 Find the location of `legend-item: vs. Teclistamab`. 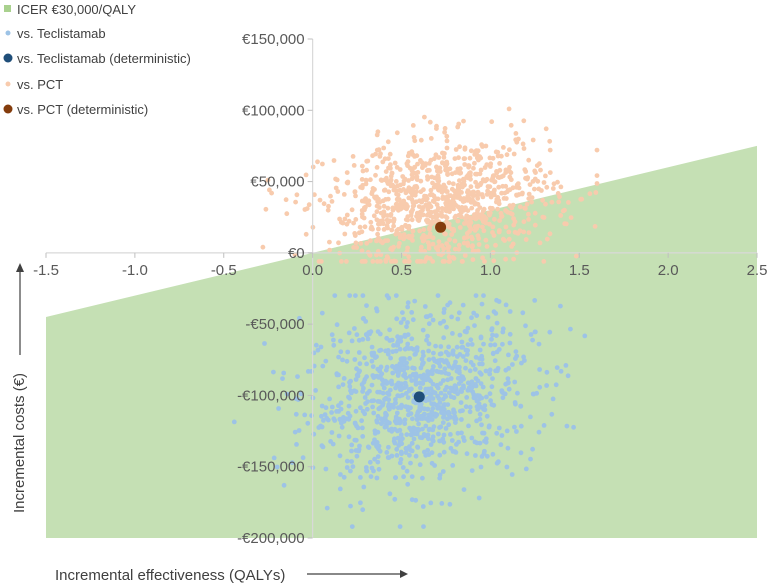

legend-item: vs. Teclistamab is located at coordinates (55, 33).